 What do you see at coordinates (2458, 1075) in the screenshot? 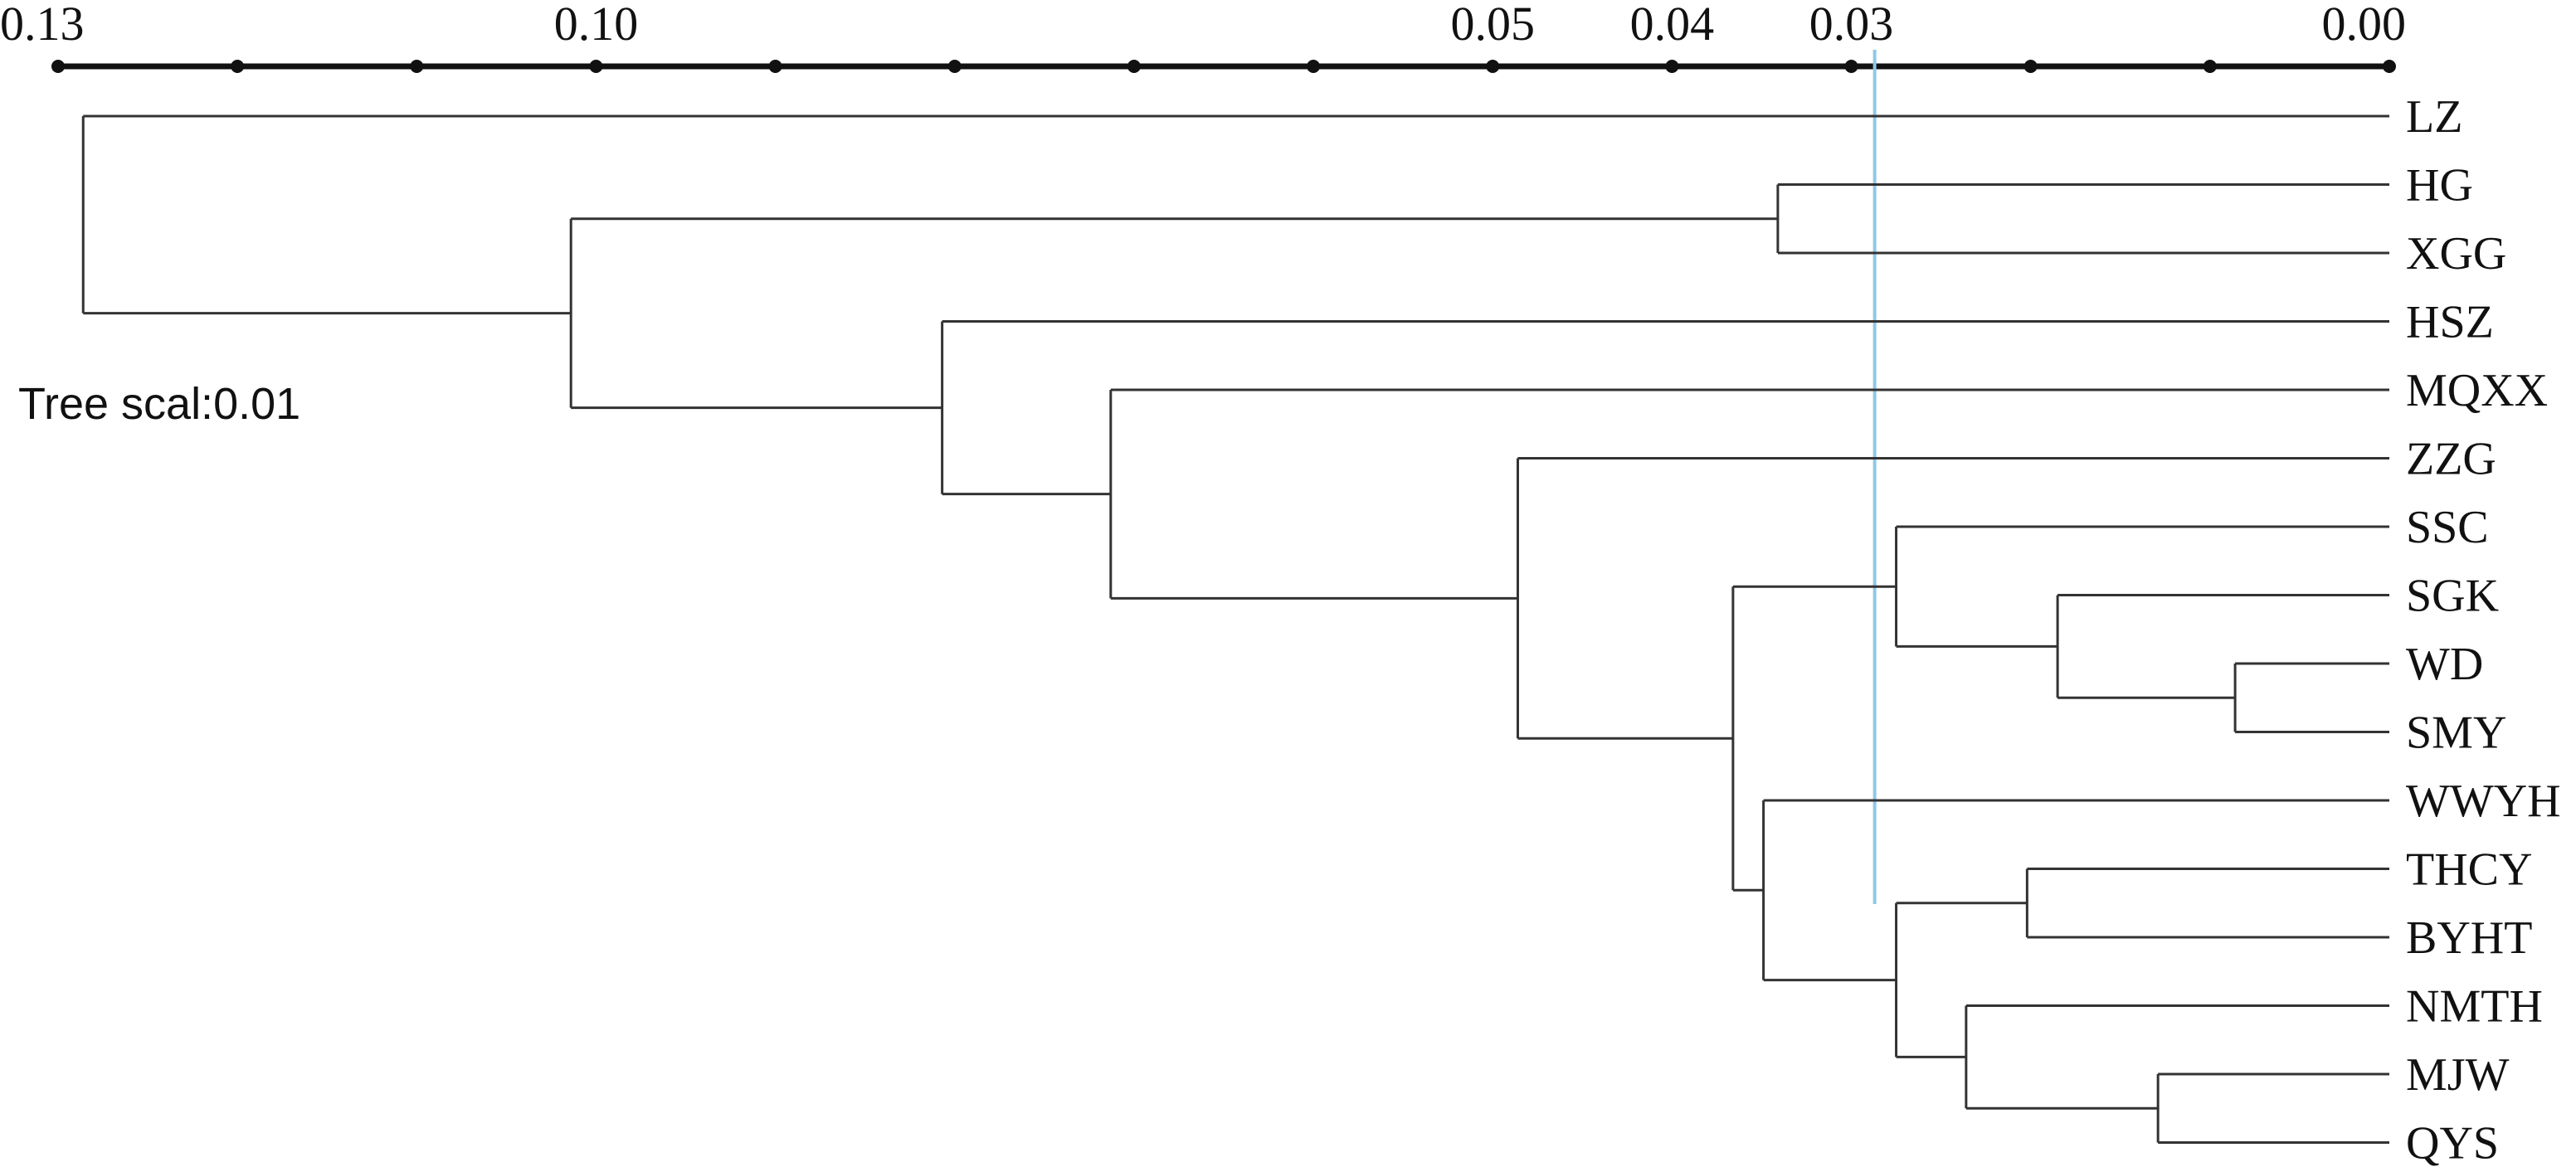
I see `leaf-label-mjw: MJW` at bounding box center [2458, 1075].